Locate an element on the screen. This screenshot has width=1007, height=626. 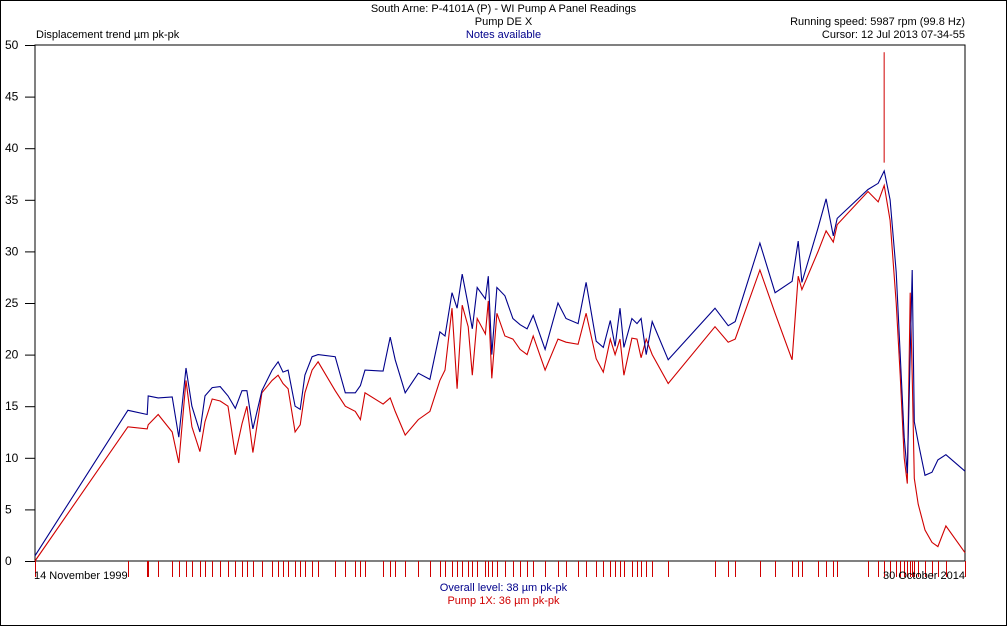
y-tick-label: 0 is located at coordinates (8, 561).